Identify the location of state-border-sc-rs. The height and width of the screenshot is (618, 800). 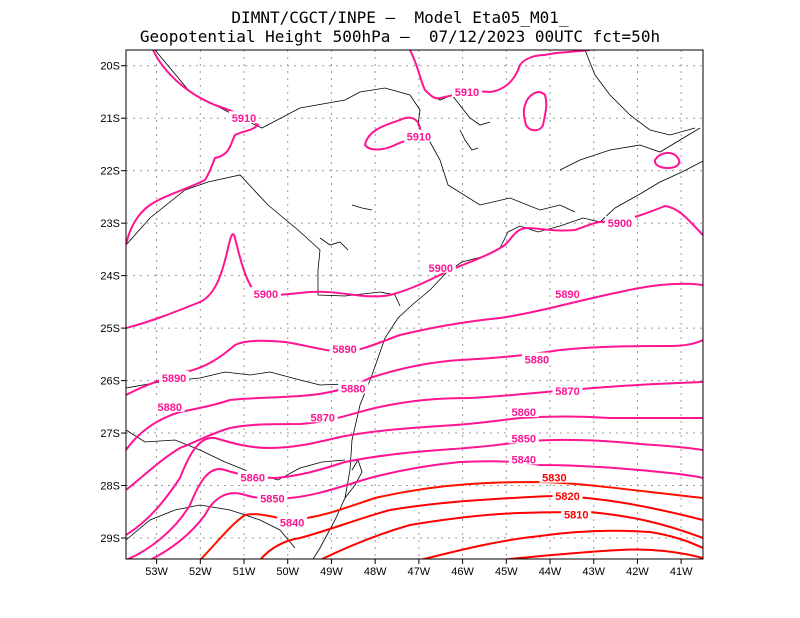
(236, 455).